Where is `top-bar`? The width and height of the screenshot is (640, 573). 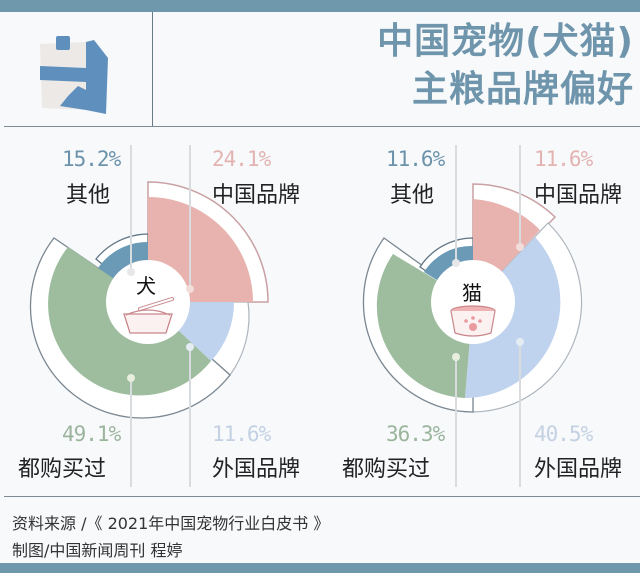
top-bar is located at coordinates (320, 6).